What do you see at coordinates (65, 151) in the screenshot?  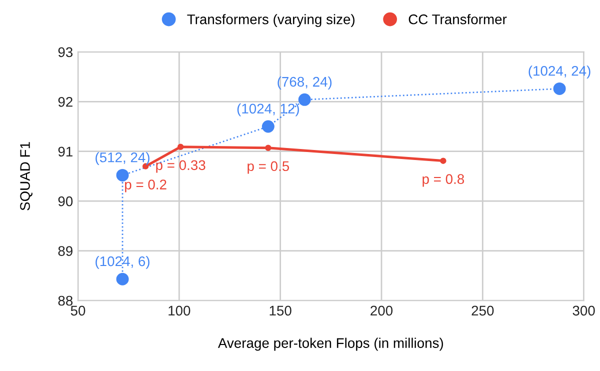 I see `y-tick-label: 91` at bounding box center [65, 151].